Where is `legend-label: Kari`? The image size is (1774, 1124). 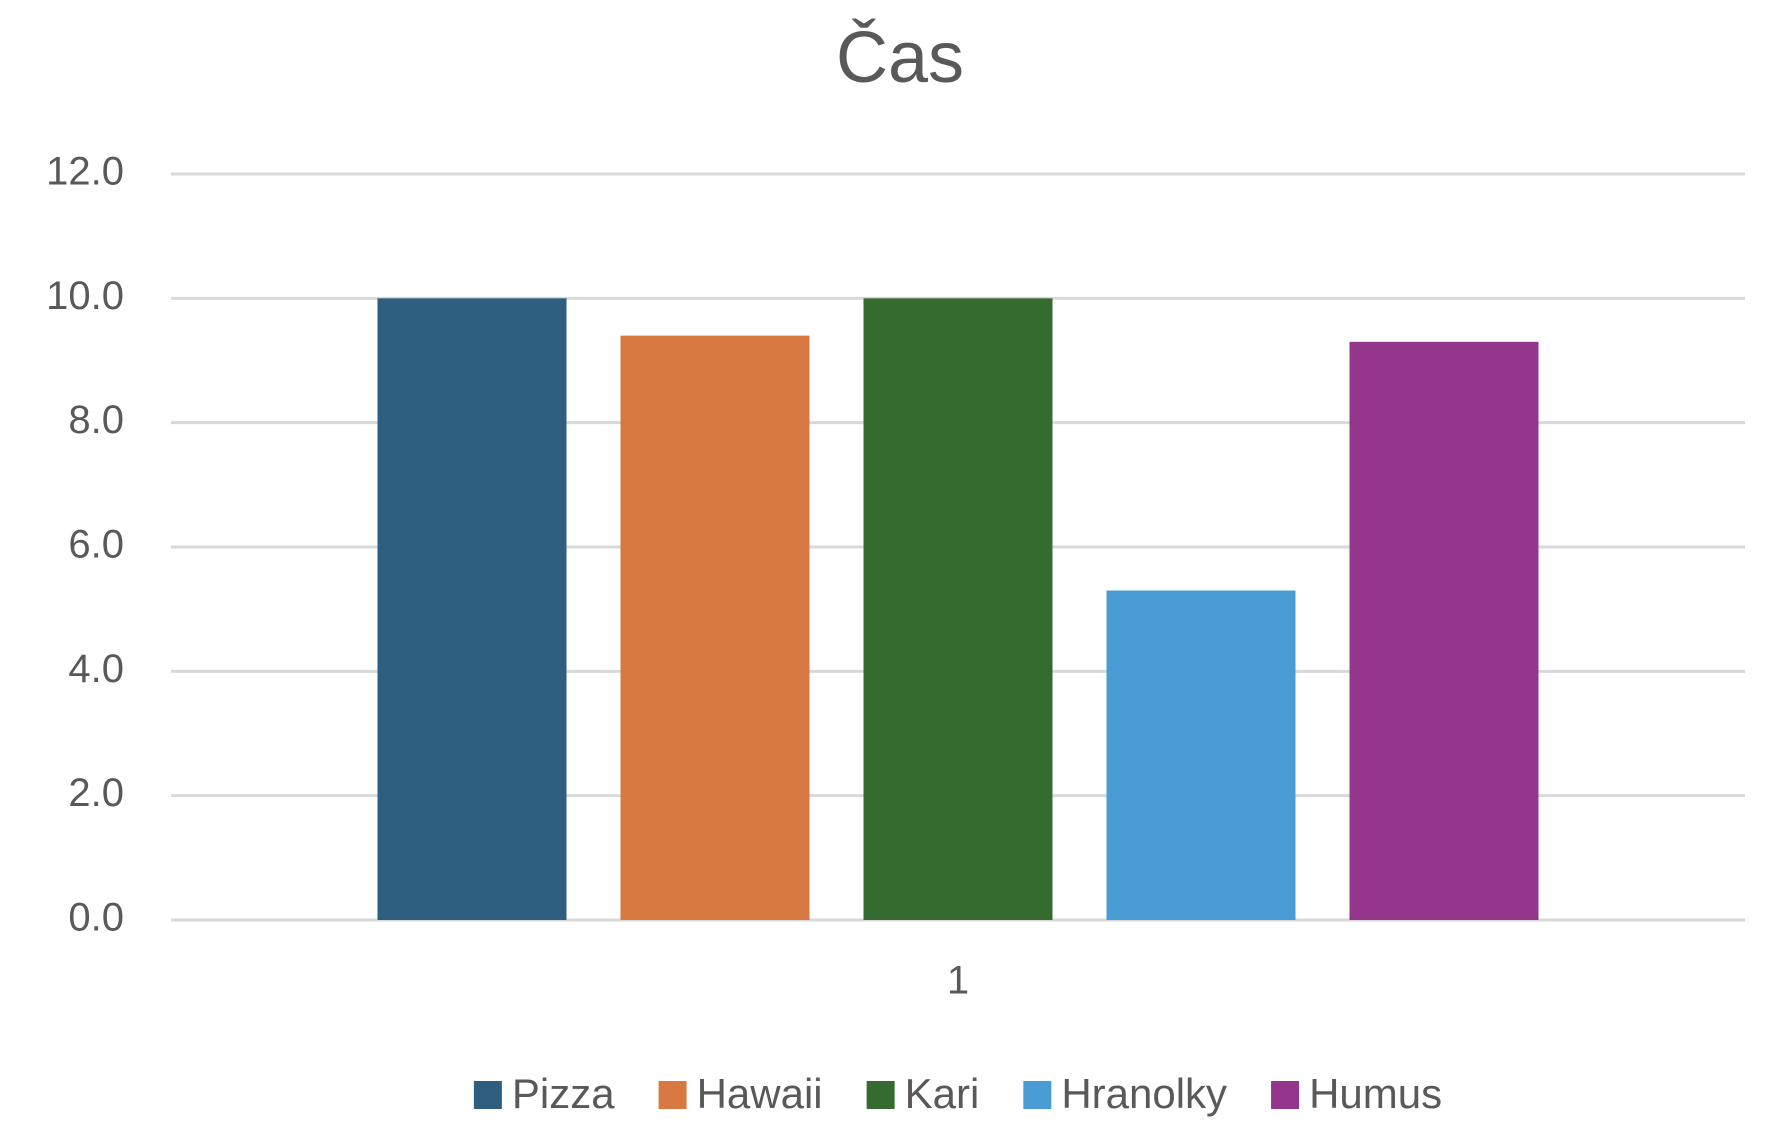 legend-label: Kari is located at coordinates (942, 1093).